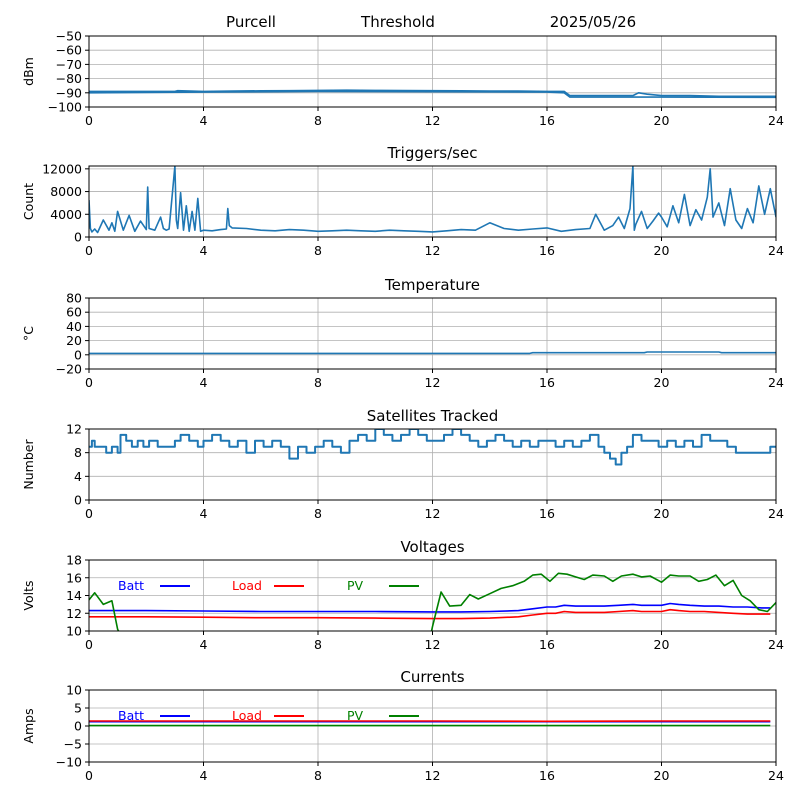  Describe the element at coordinates (251, 22) in the screenshot. I see `header-site: Purcell` at that location.